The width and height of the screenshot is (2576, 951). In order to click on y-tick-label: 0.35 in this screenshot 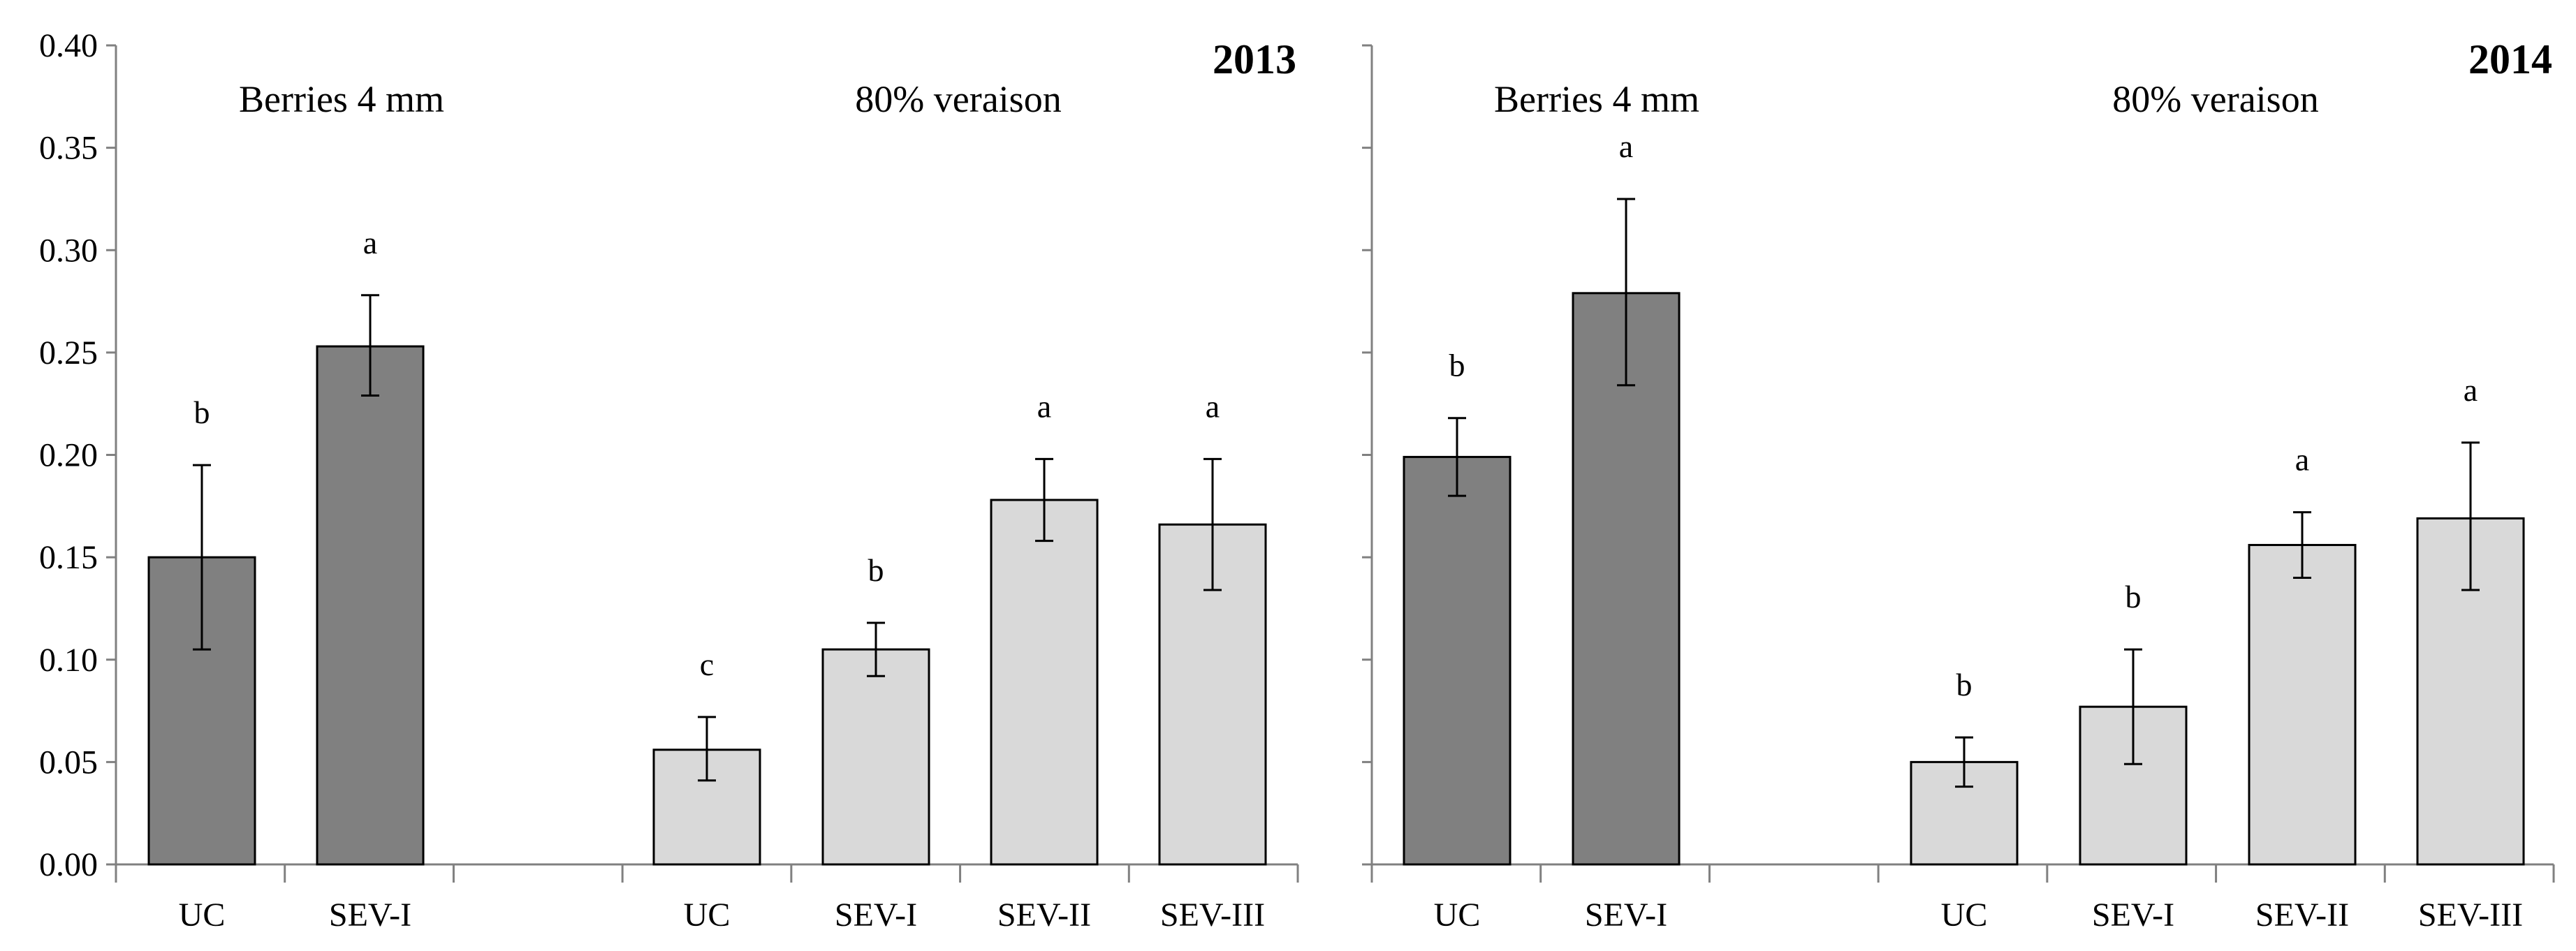, I will do `click(68, 148)`.